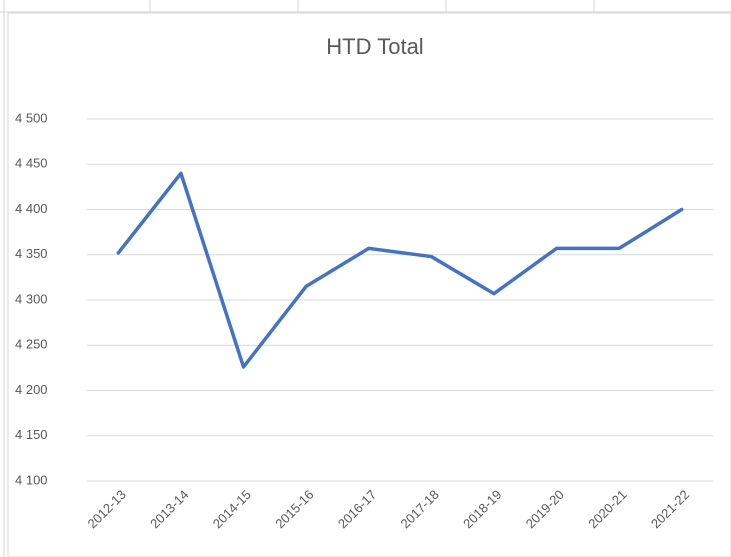 This screenshot has width=731, height=557. What do you see at coordinates (374, 46) in the screenshot?
I see `chart-title: HTD Total` at bounding box center [374, 46].